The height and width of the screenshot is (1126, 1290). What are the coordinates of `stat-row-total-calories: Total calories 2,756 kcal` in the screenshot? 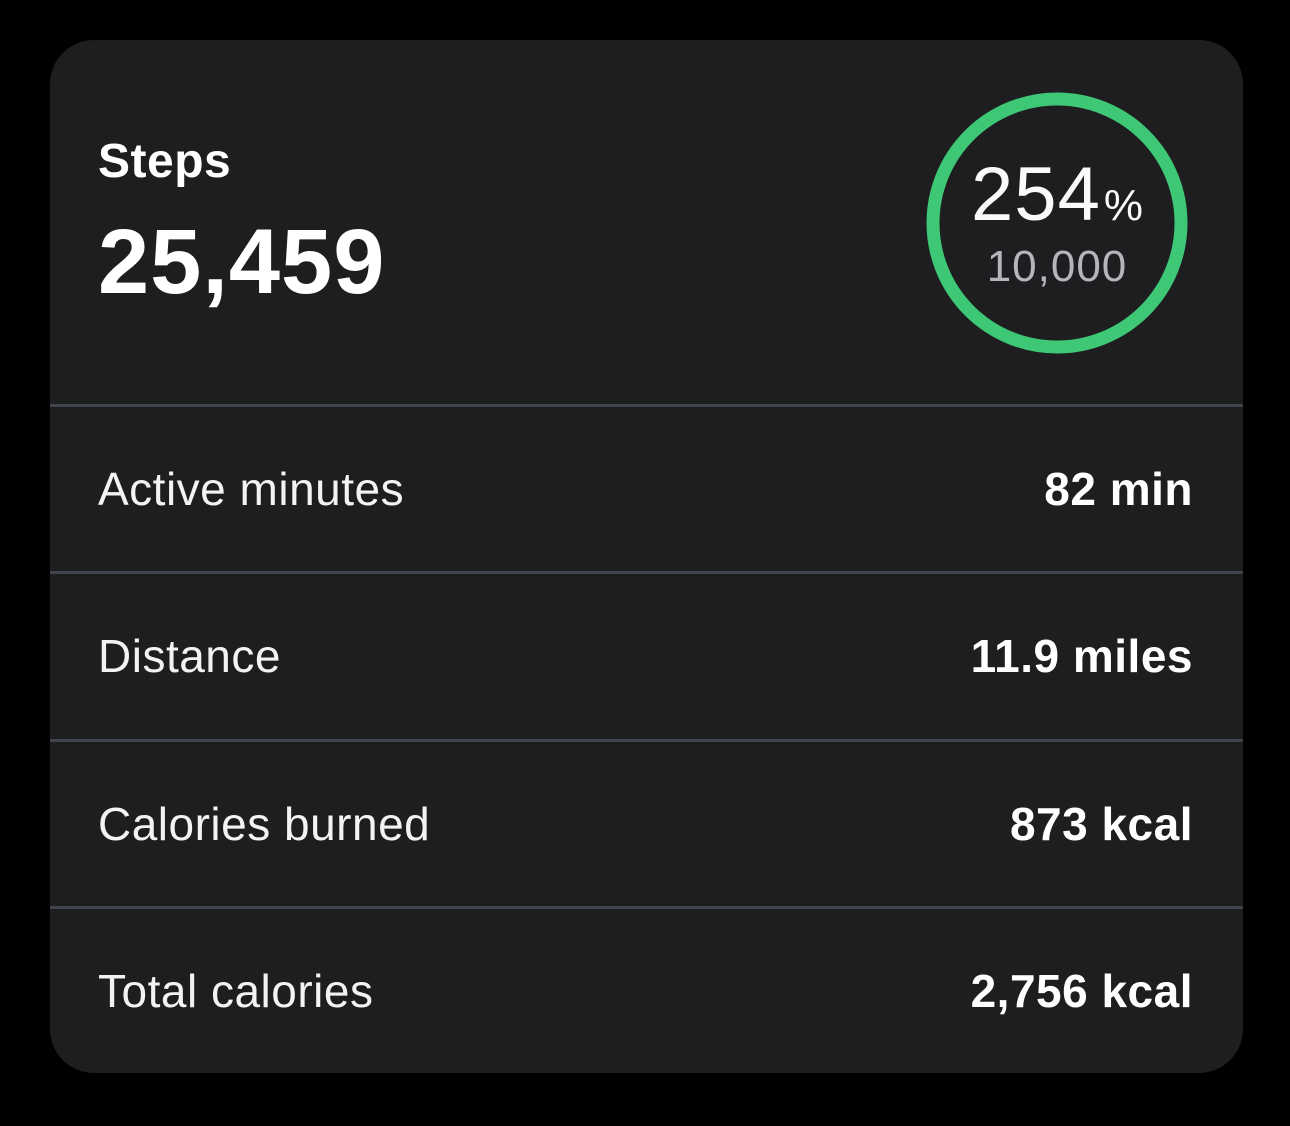 It's located at (646, 989).